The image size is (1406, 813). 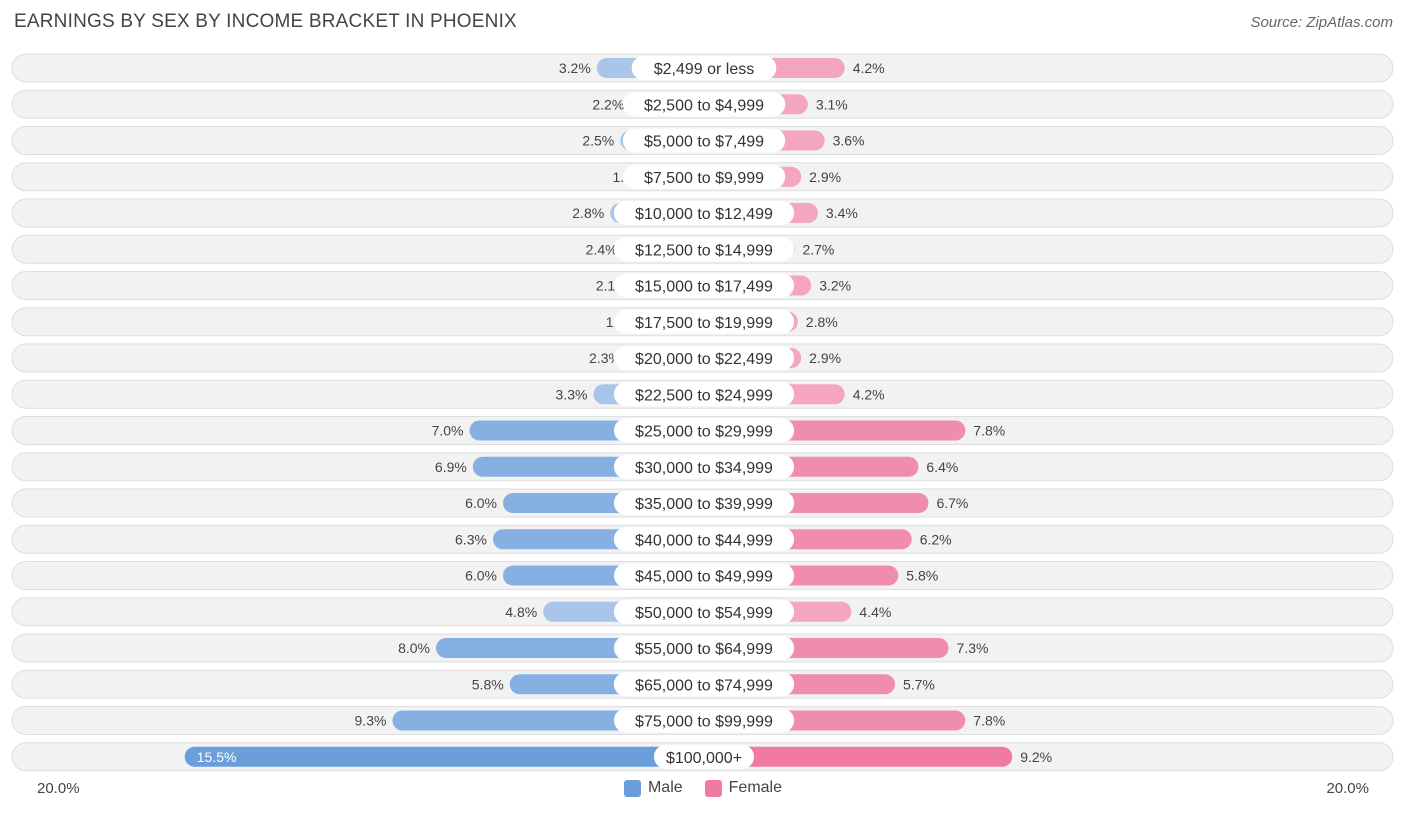 I want to click on category-label: $35,000 to $39,999, so click(x=704, y=504).